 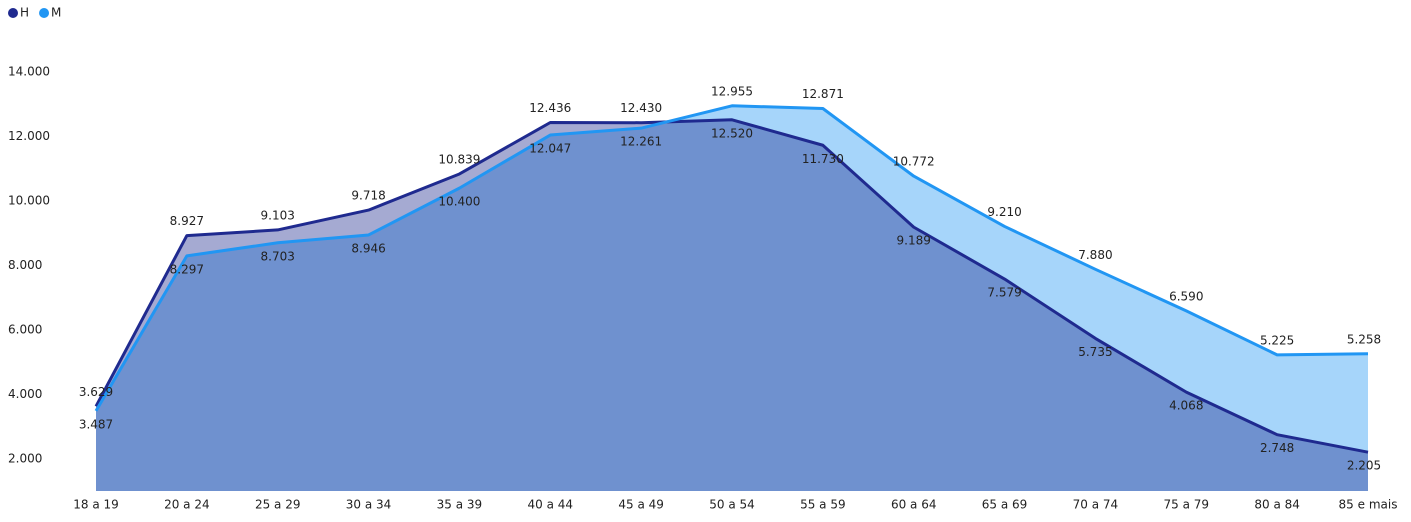 What do you see at coordinates (29, 72) in the screenshot?
I see `y-tick-label: 14.000` at bounding box center [29, 72].